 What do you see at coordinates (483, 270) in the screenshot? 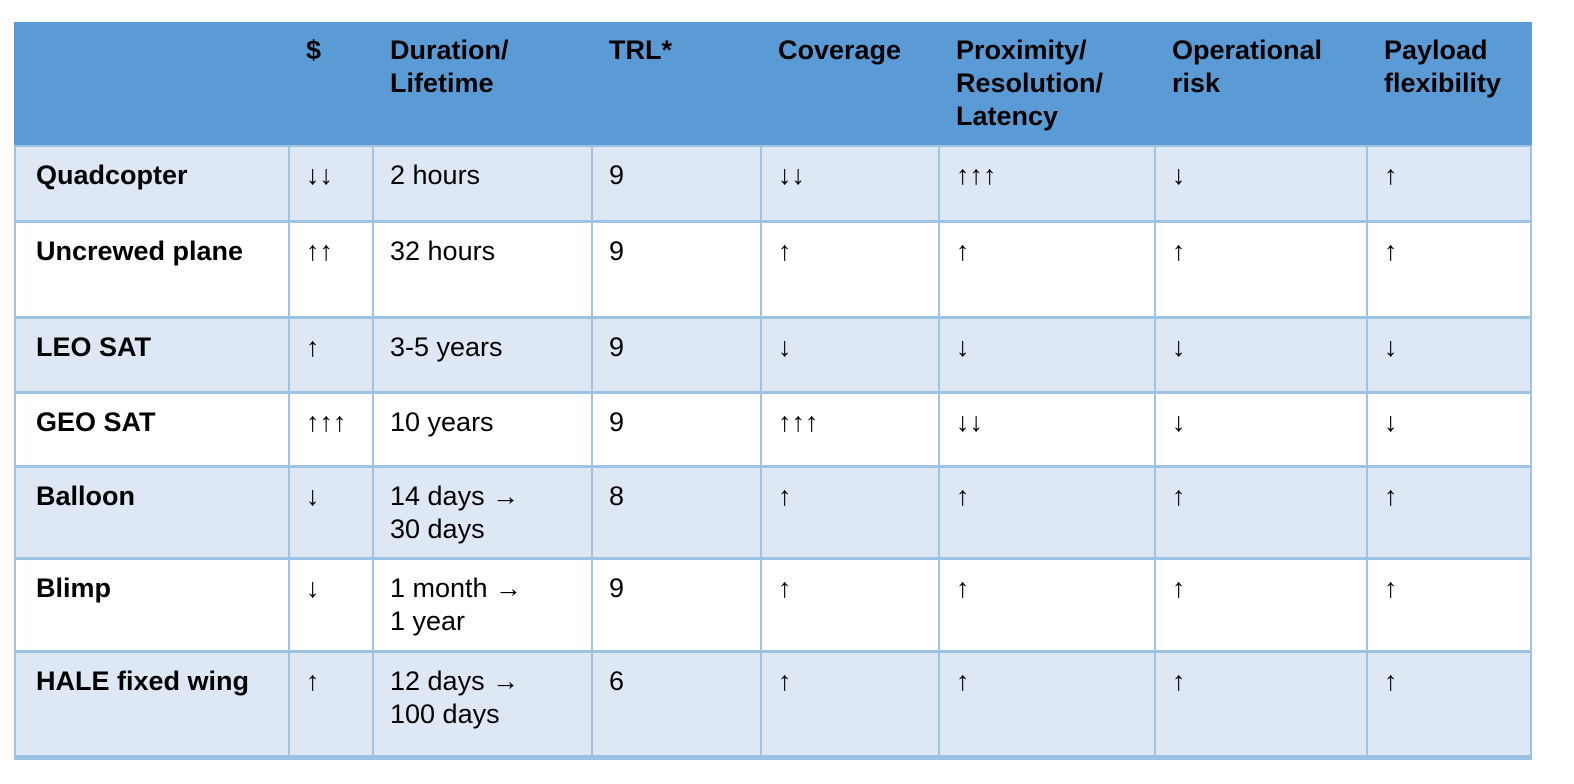
I see `duration-cell: 32 hours` at bounding box center [483, 270].